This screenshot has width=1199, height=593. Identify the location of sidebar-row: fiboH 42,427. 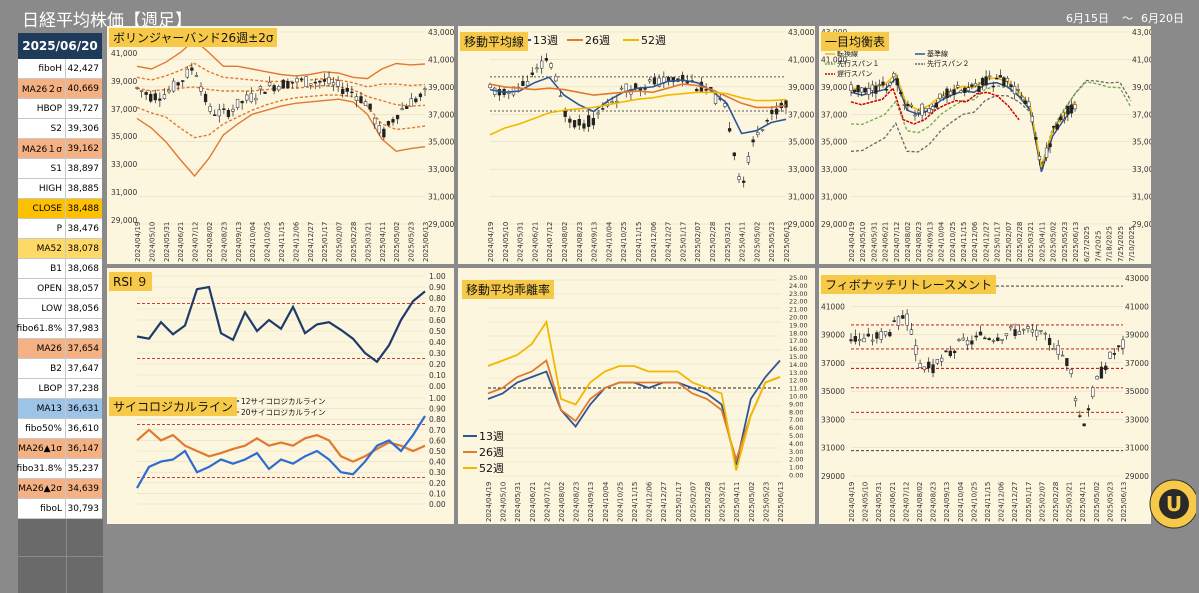
(60, 69).